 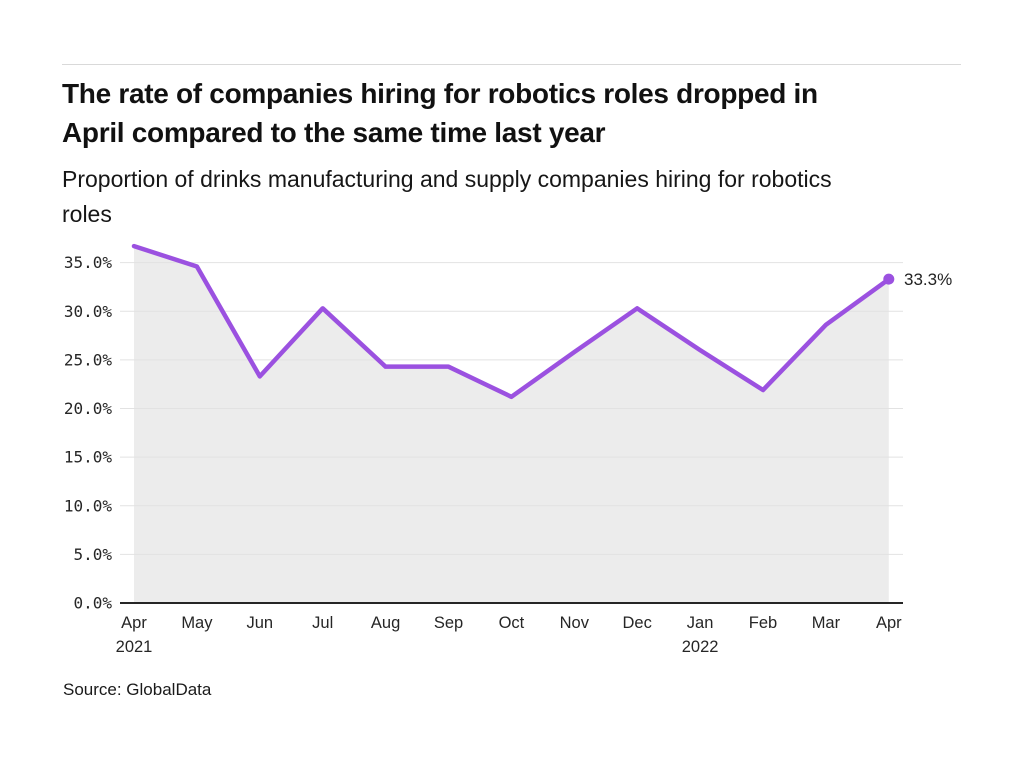 What do you see at coordinates (197, 623) in the screenshot?
I see `x-tick-label: May` at bounding box center [197, 623].